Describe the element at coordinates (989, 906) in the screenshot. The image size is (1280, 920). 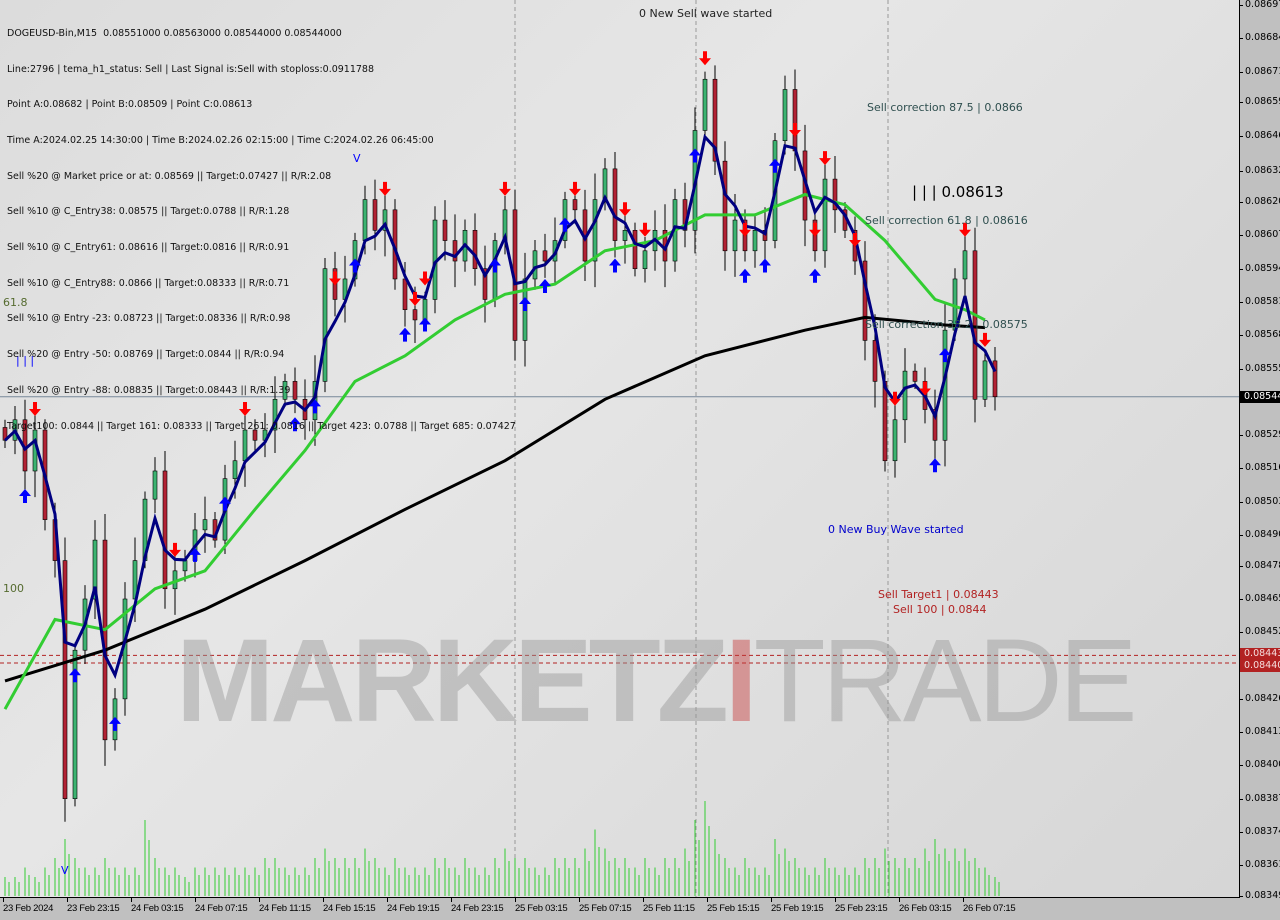
I see `x-tick-label: 26 Feb 07:15` at that location.